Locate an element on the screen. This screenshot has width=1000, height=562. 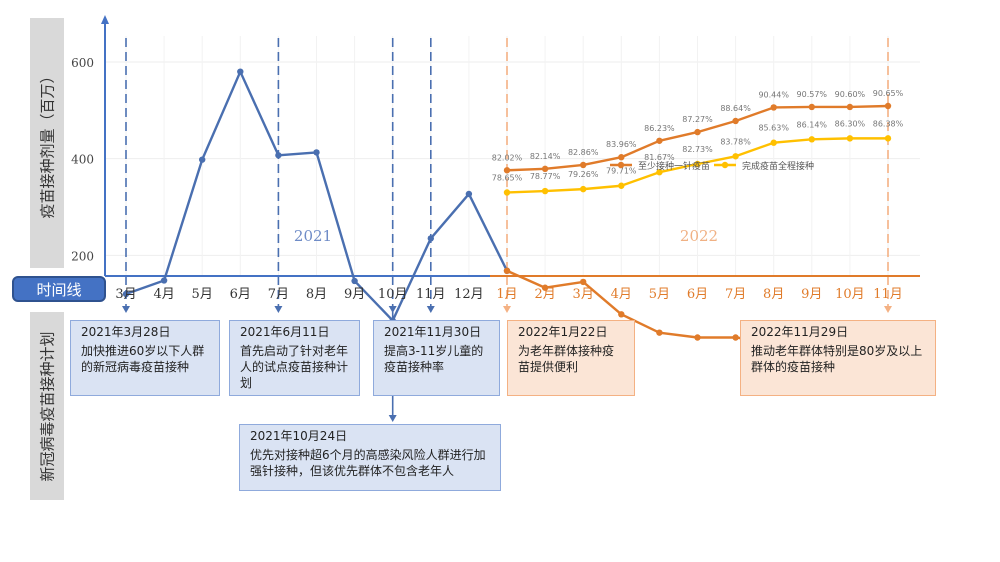
percent-label: 90.57% is located at coordinates (812, 94).